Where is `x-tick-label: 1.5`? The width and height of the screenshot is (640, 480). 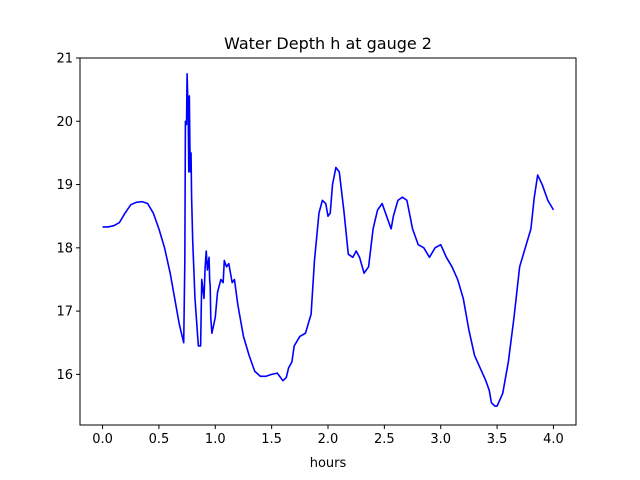 x-tick-label: 1.5 is located at coordinates (271, 439).